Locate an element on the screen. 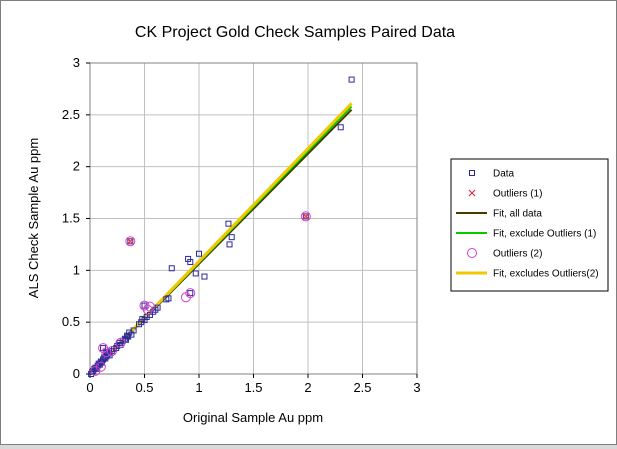 The width and height of the screenshot is (617, 449). legend-item-outliers-1: Outliers (1) is located at coordinates (505, 194).